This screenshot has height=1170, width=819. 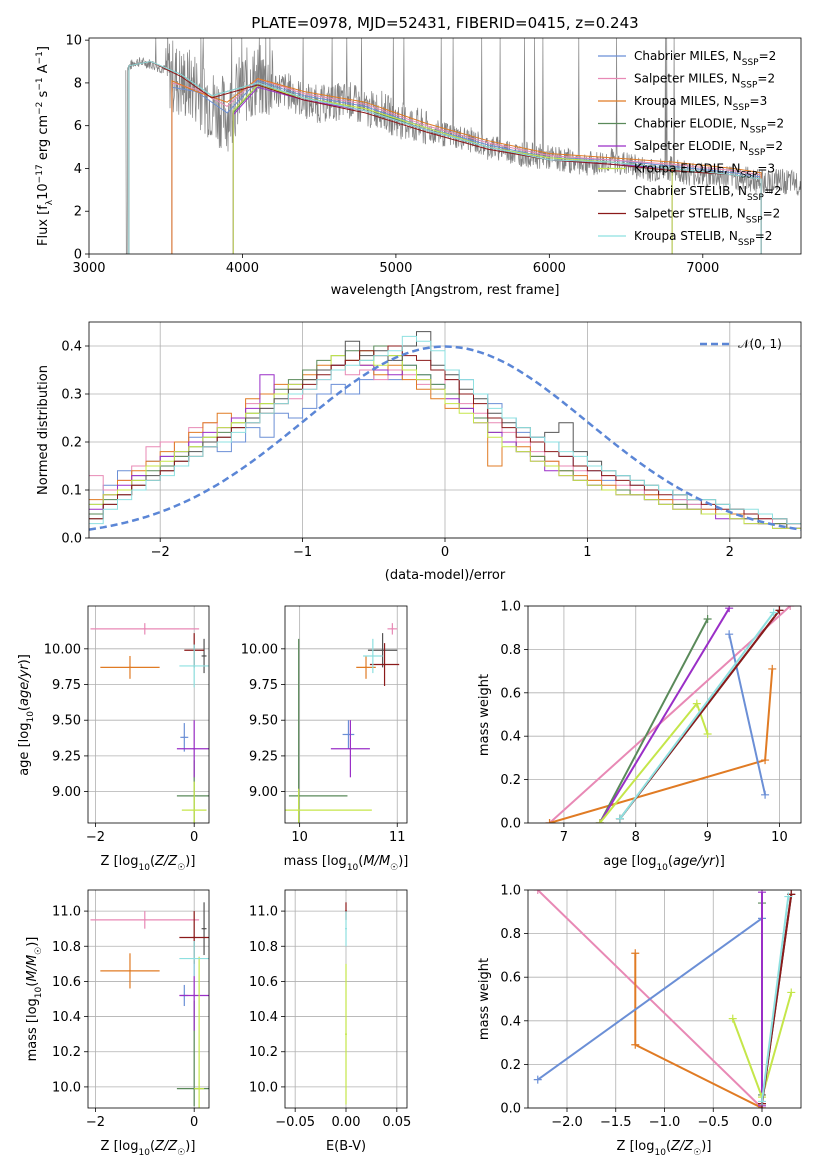 I want to click on y-axis-label: age [log10(age/yr)], so click(x=26, y=715).